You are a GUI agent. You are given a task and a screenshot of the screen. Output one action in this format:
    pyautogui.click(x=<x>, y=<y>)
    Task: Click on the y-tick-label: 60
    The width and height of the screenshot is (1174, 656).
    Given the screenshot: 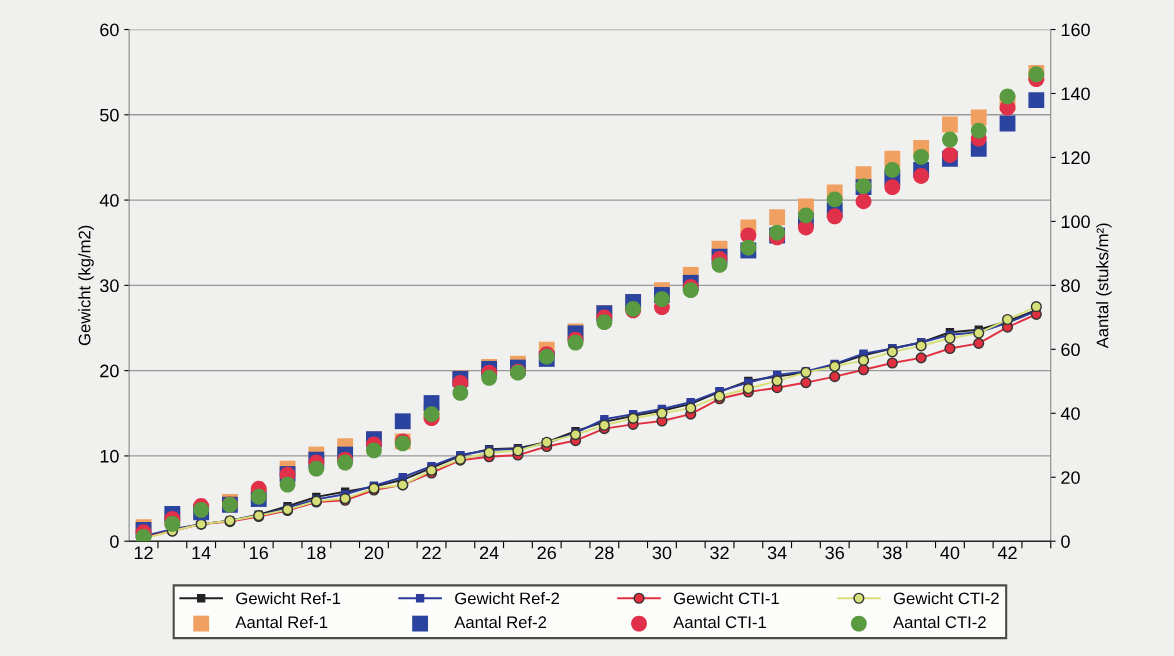 What is the action you would take?
    pyautogui.click(x=109, y=30)
    